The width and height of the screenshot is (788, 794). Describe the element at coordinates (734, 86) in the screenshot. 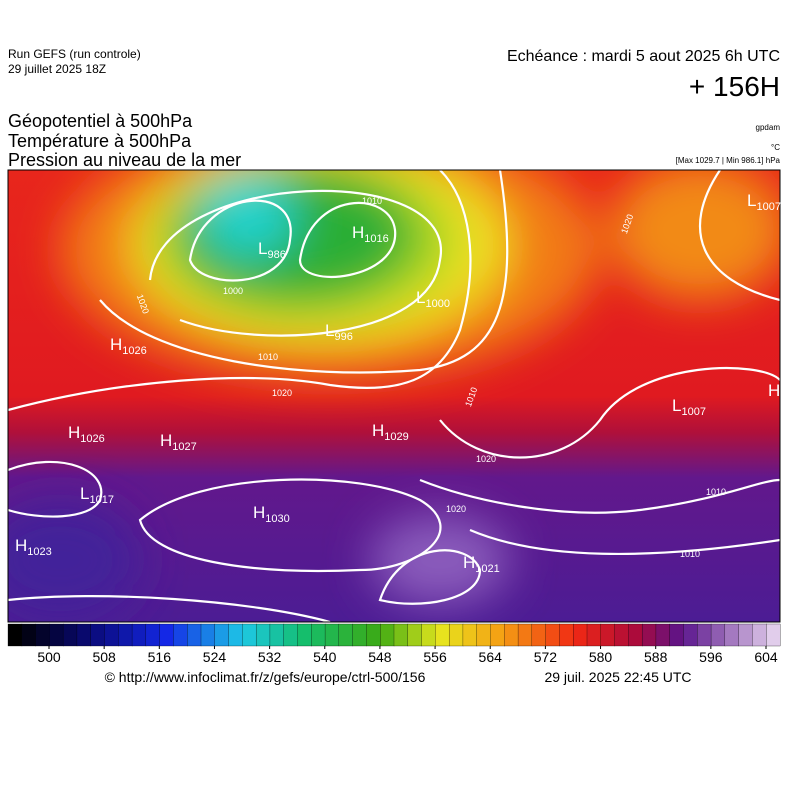

I see `lead-time: + 156H` at that location.